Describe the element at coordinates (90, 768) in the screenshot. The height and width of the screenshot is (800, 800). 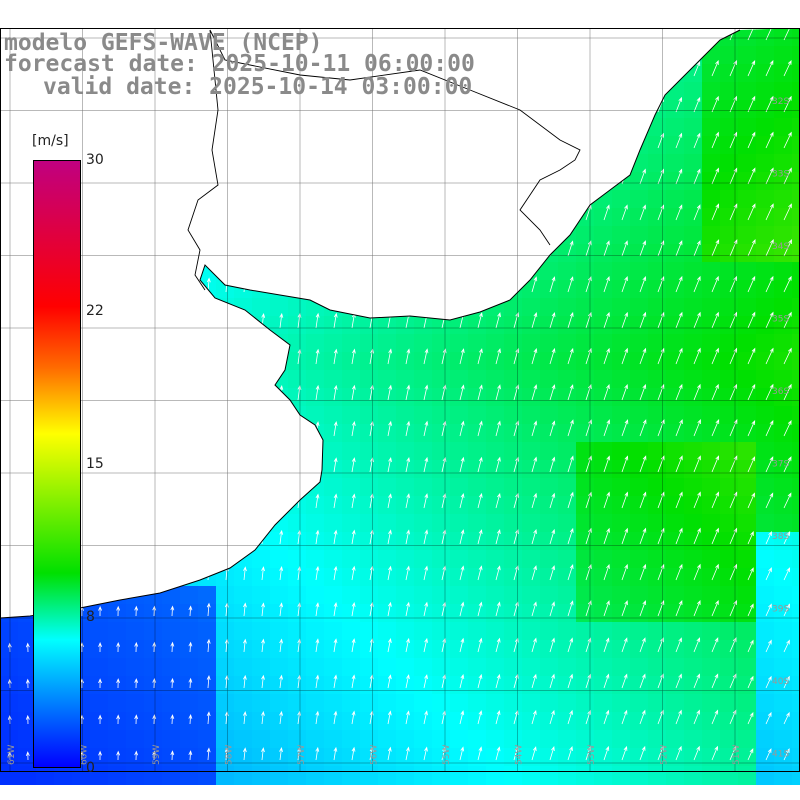
I see `colorbar-tick: 0` at that location.